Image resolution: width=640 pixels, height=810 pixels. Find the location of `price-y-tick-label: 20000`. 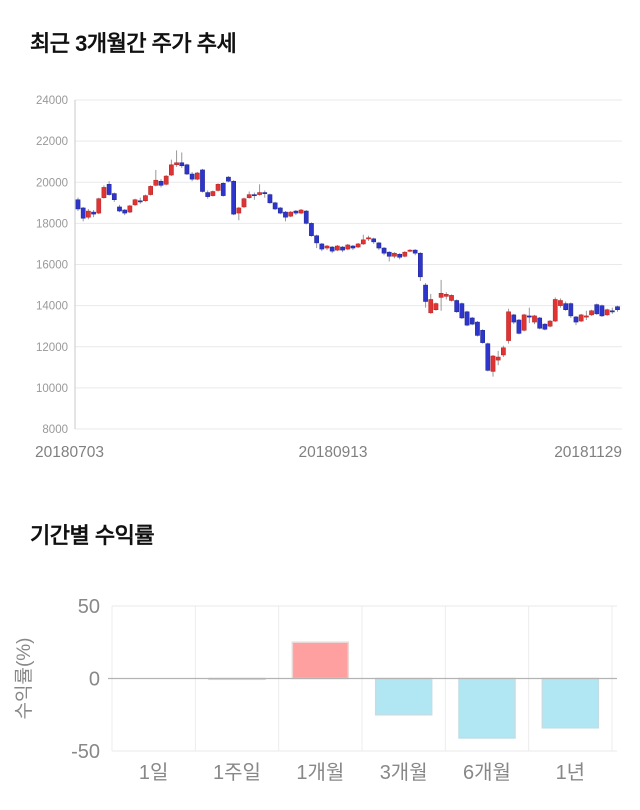

price-y-tick-label: 20000 is located at coordinates (52, 183).